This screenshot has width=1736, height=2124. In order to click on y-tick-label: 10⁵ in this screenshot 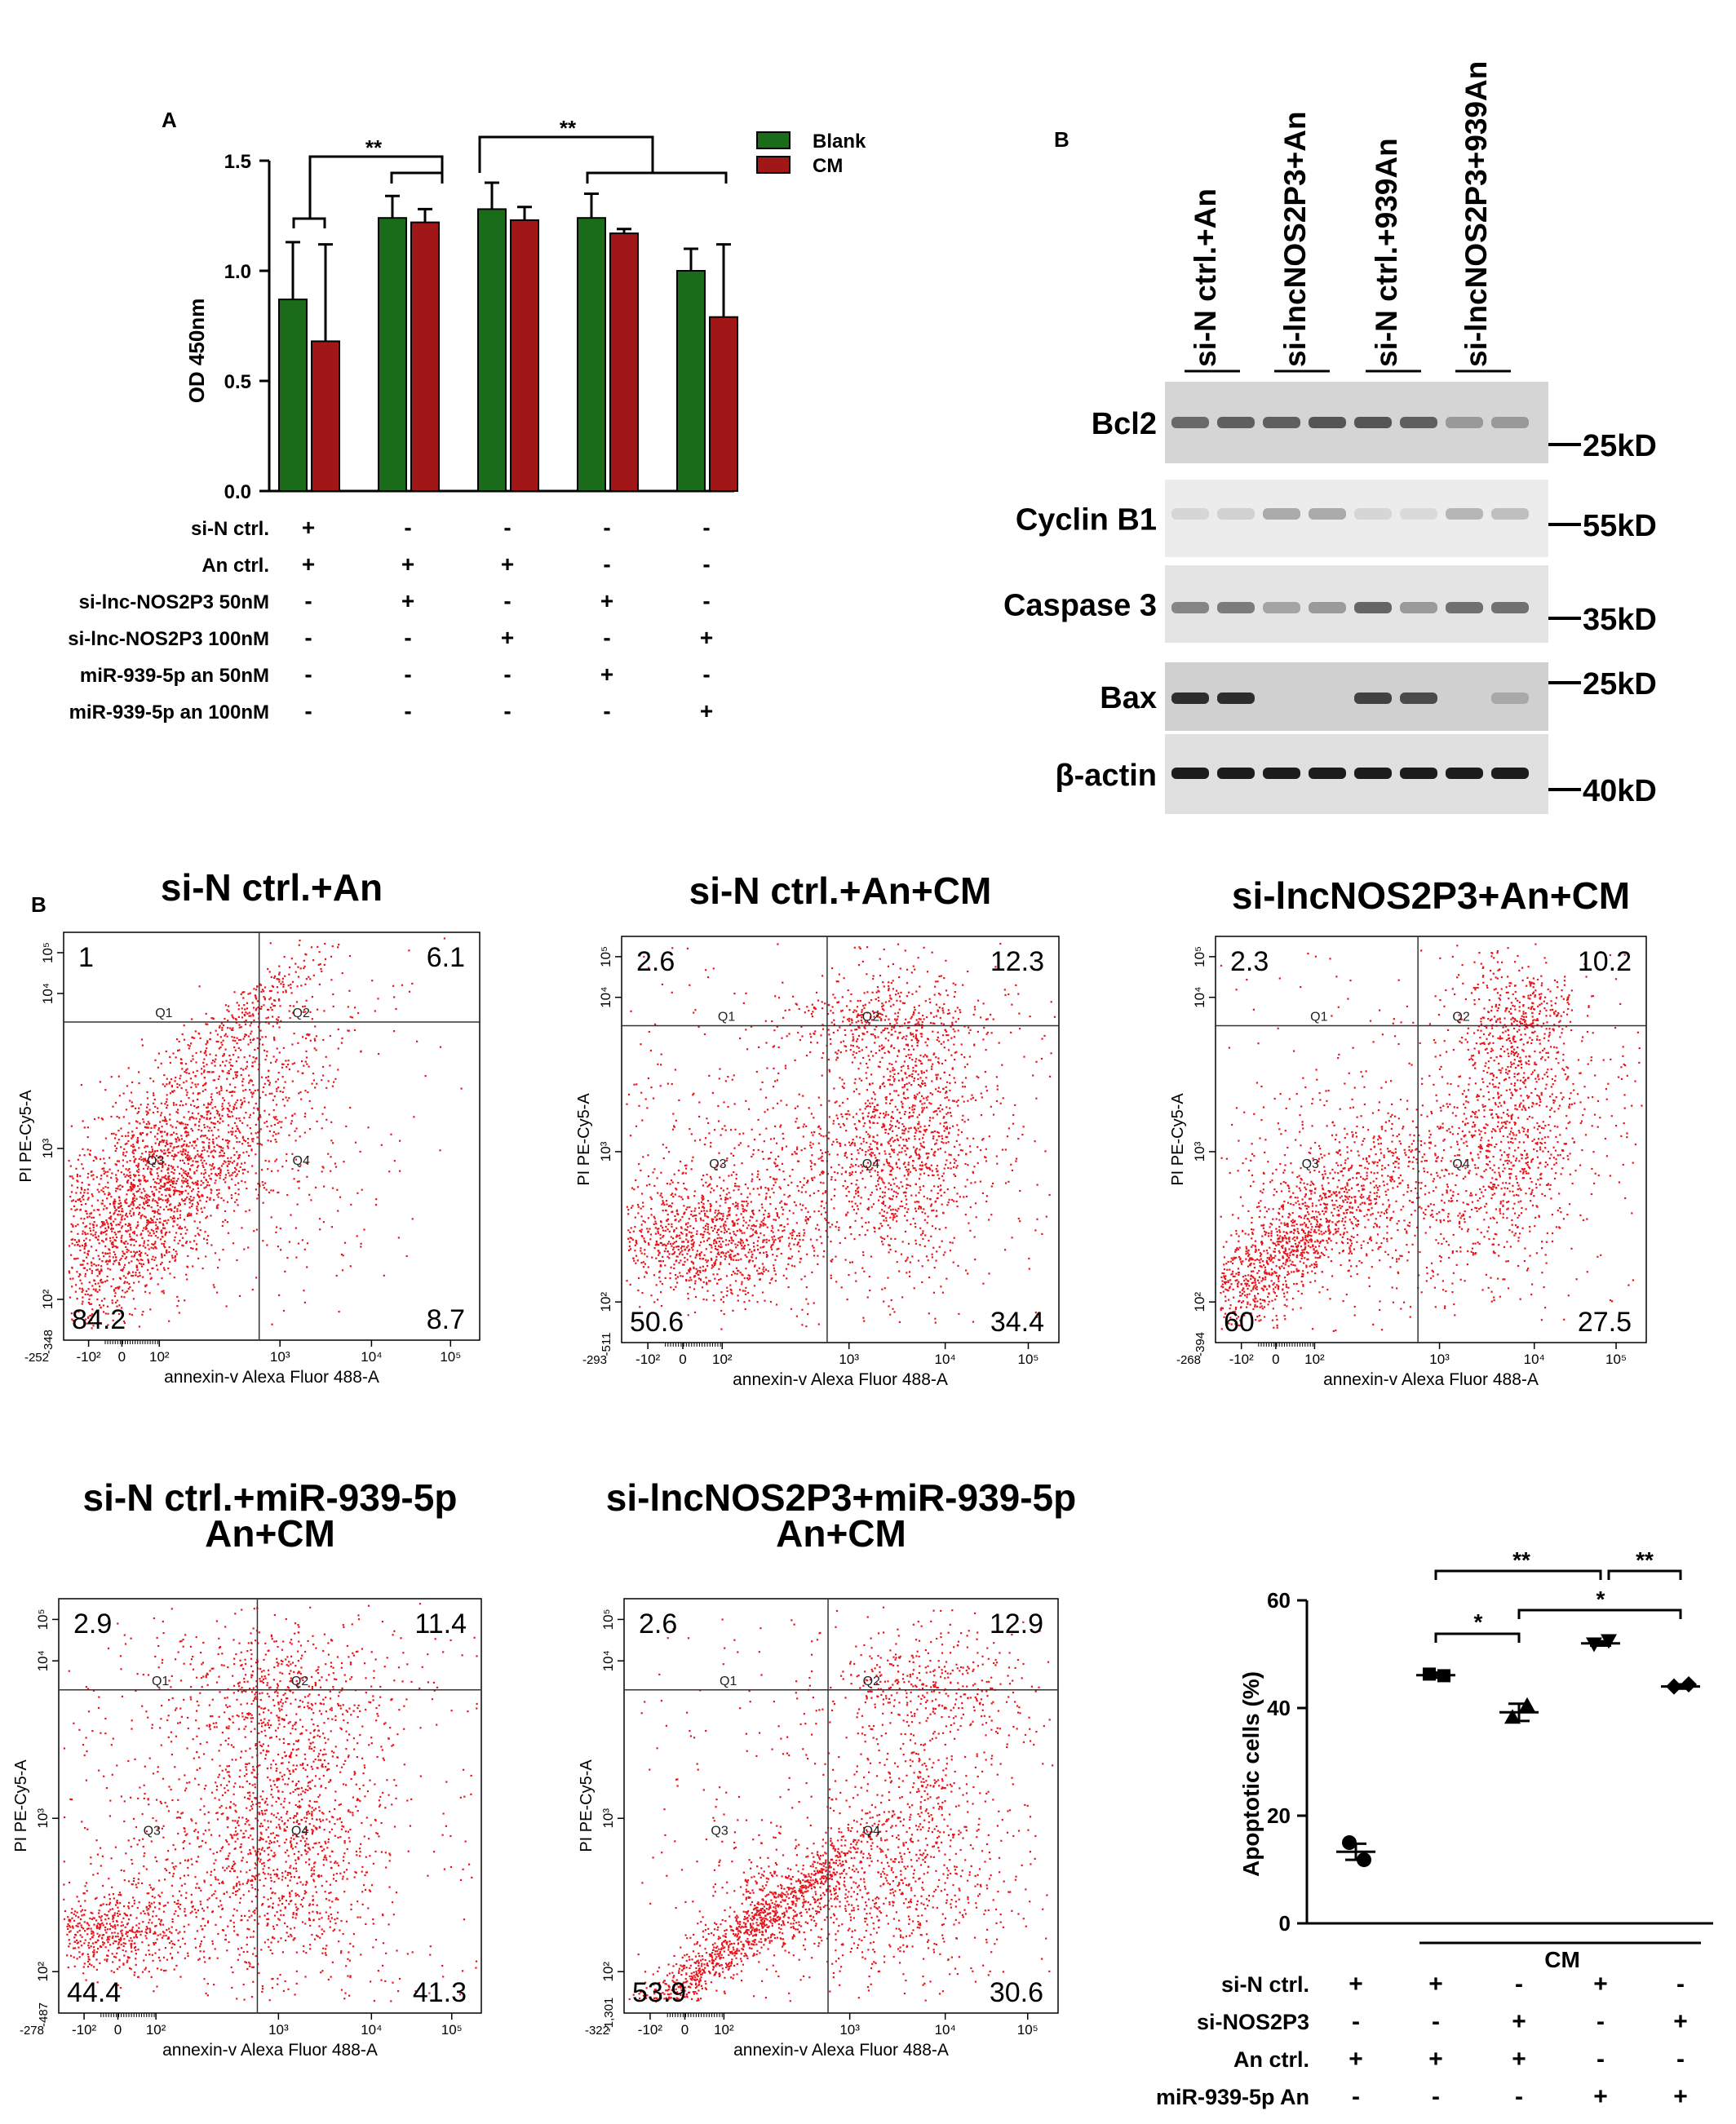, I will do `click(47, 952)`.